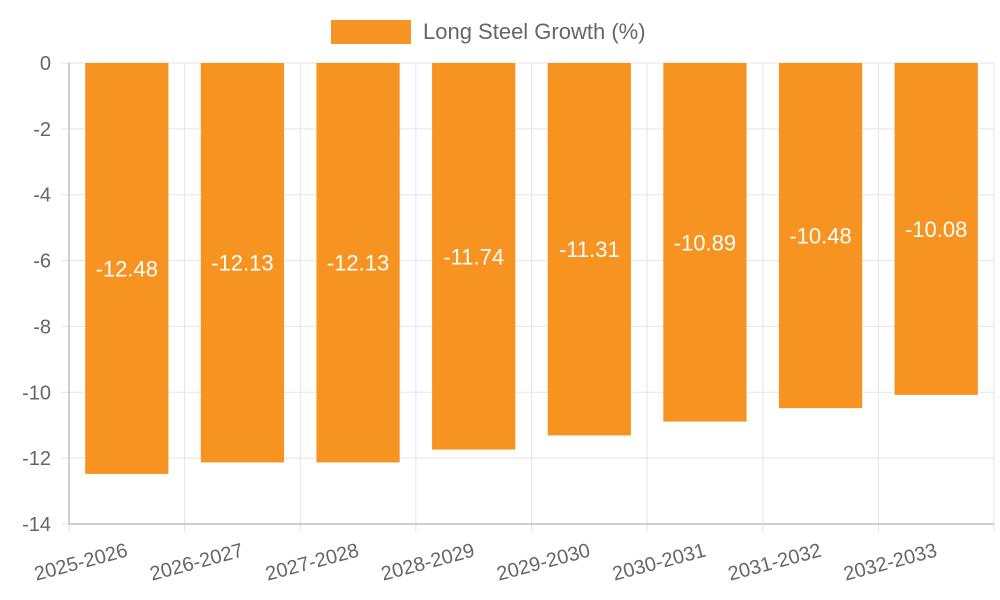 The image size is (1000, 600). I want to click on y-tick-label: -12, so click(36, 459).